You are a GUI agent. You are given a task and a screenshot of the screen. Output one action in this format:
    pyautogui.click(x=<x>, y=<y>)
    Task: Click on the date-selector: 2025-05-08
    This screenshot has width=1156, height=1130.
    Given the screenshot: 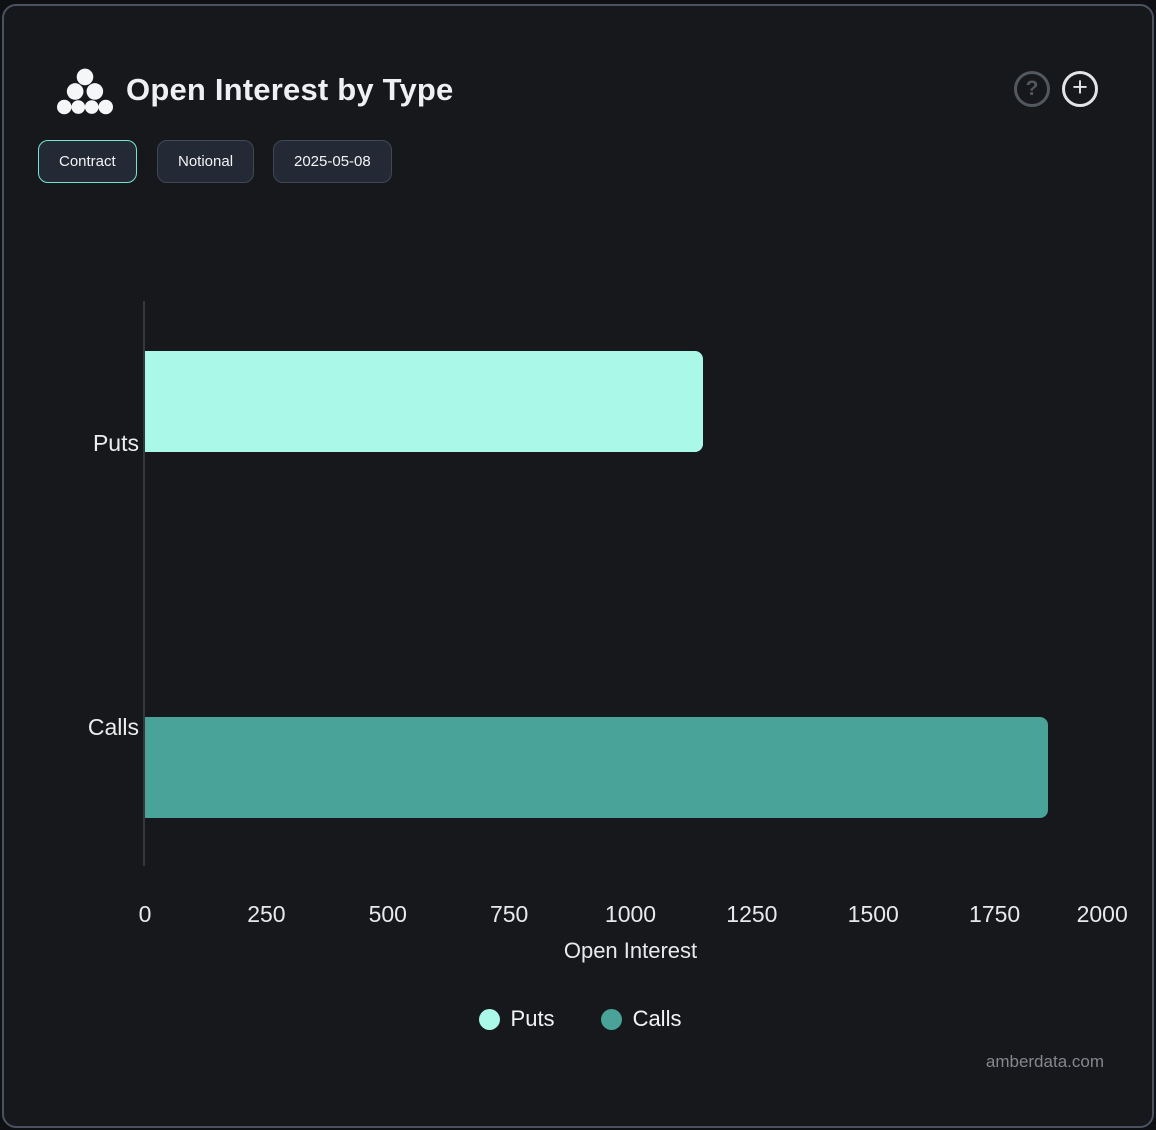 What is the action you would take?
    pyautogui.click(x=332, y=161)
    